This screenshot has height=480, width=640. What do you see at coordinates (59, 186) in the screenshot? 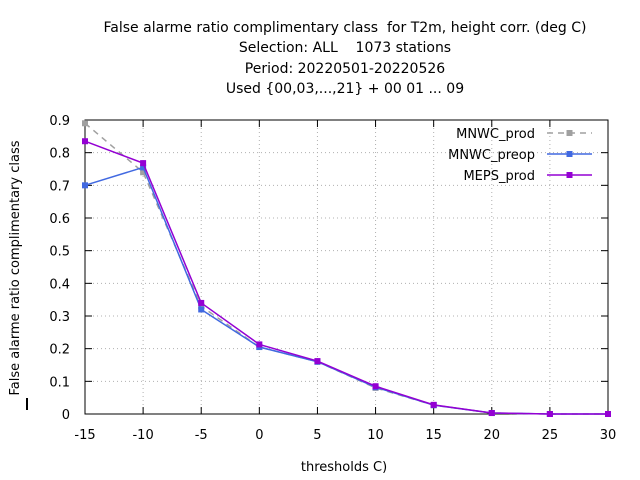
I see `y-tick-label: 0.7` at bounding box center [59, 186].